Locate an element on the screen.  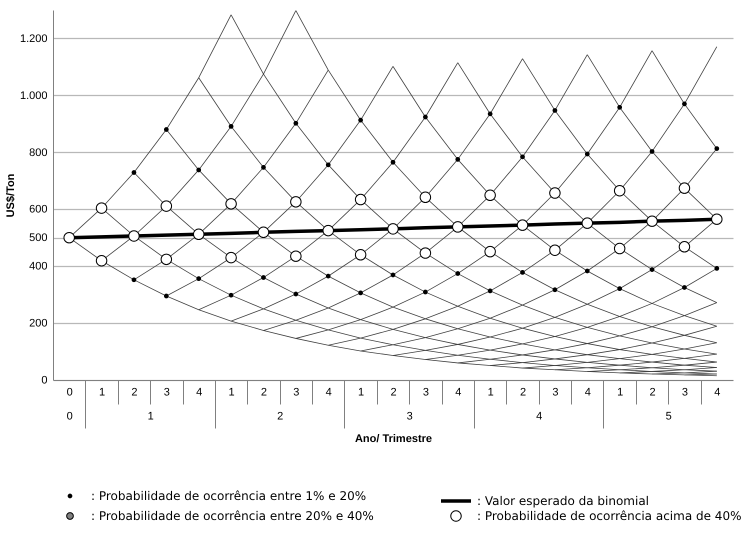
text: 0 is located at coordinates (69, 416).